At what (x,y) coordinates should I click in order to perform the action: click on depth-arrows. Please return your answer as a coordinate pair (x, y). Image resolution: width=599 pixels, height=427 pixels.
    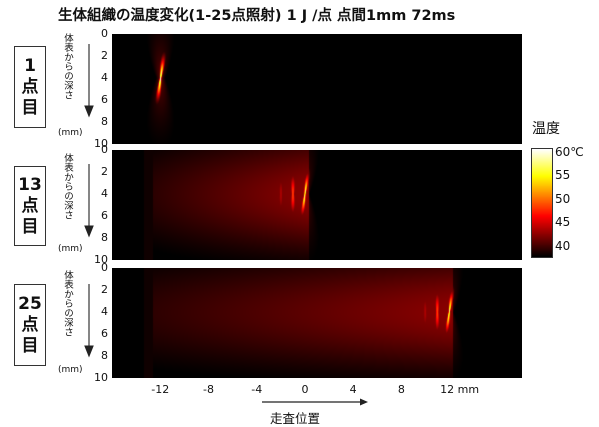
    Looking at the image, I should click on (89, 201).